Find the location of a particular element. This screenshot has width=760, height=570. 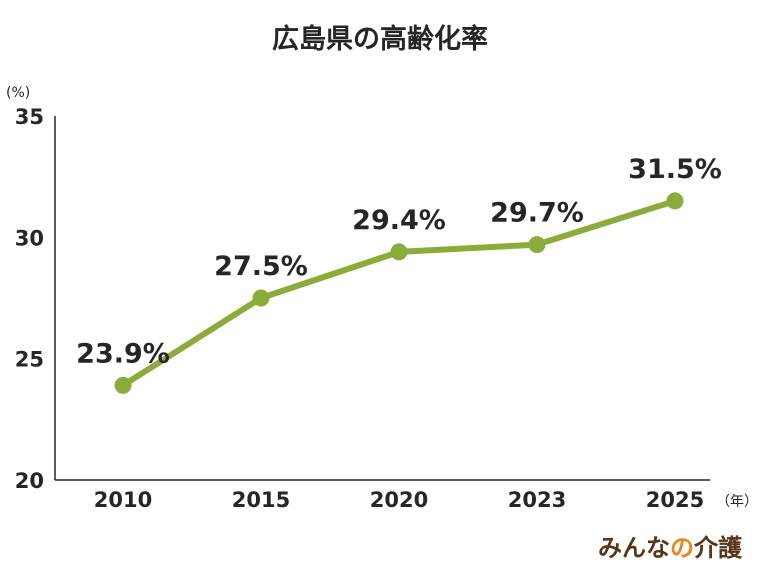

x-tick-label: 2020 is located at coordinates (399, 500).